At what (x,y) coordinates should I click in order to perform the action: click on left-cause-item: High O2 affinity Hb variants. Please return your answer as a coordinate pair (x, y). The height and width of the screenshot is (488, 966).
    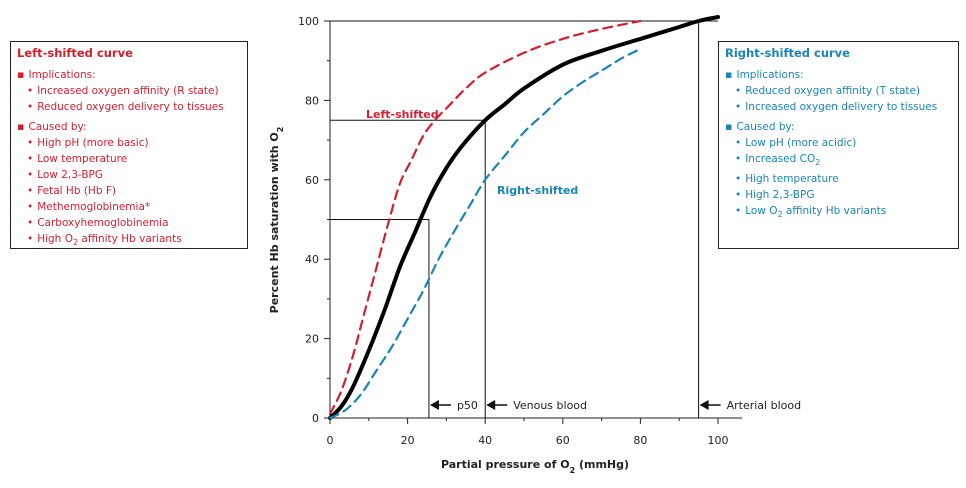
    Looking at the image, I should click on (129, 241).